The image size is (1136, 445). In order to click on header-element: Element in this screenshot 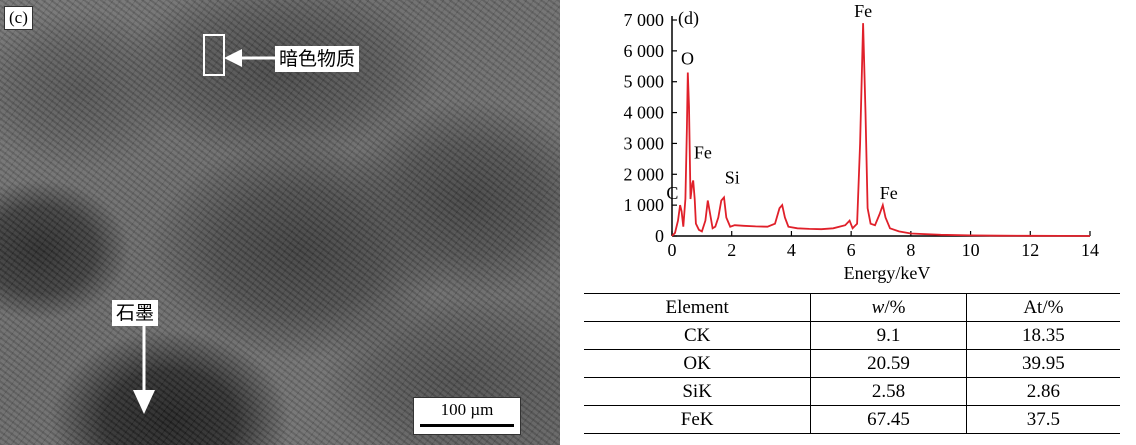, I will do `click(697, 307)`.